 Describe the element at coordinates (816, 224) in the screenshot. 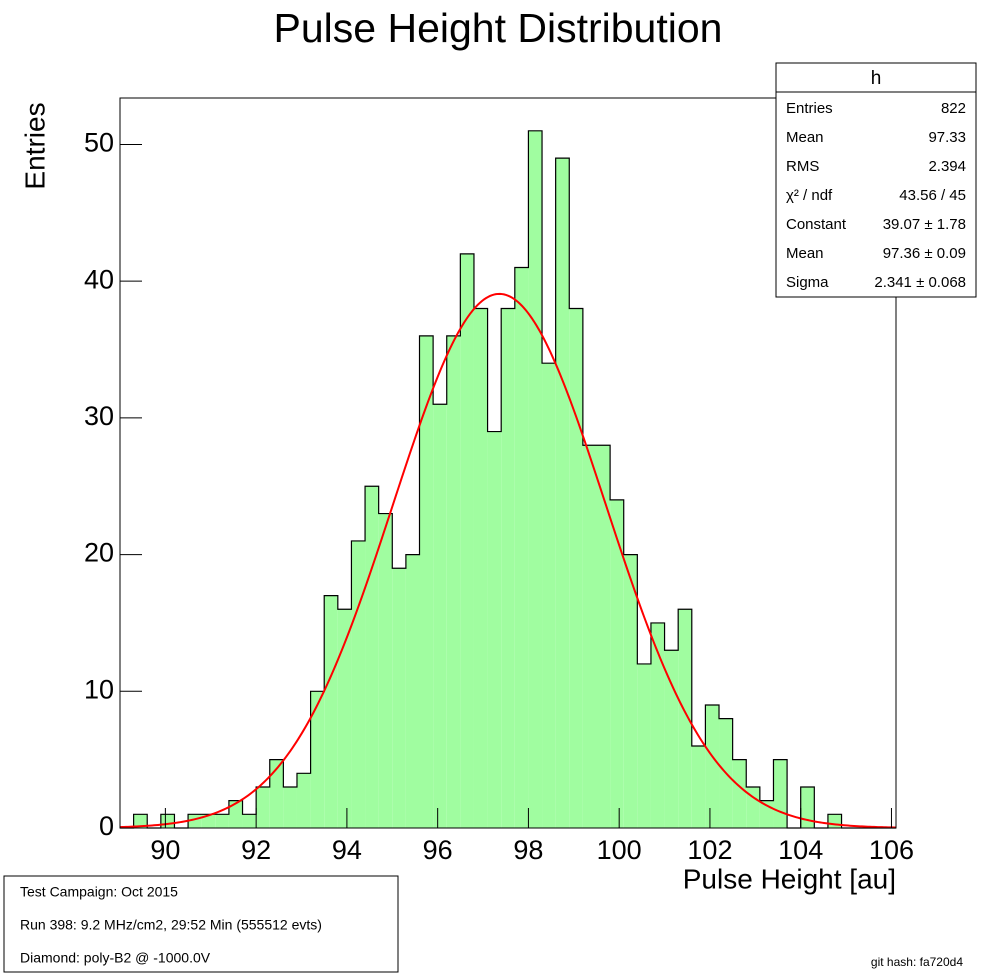

I see `stats-label: Constant` at that location.